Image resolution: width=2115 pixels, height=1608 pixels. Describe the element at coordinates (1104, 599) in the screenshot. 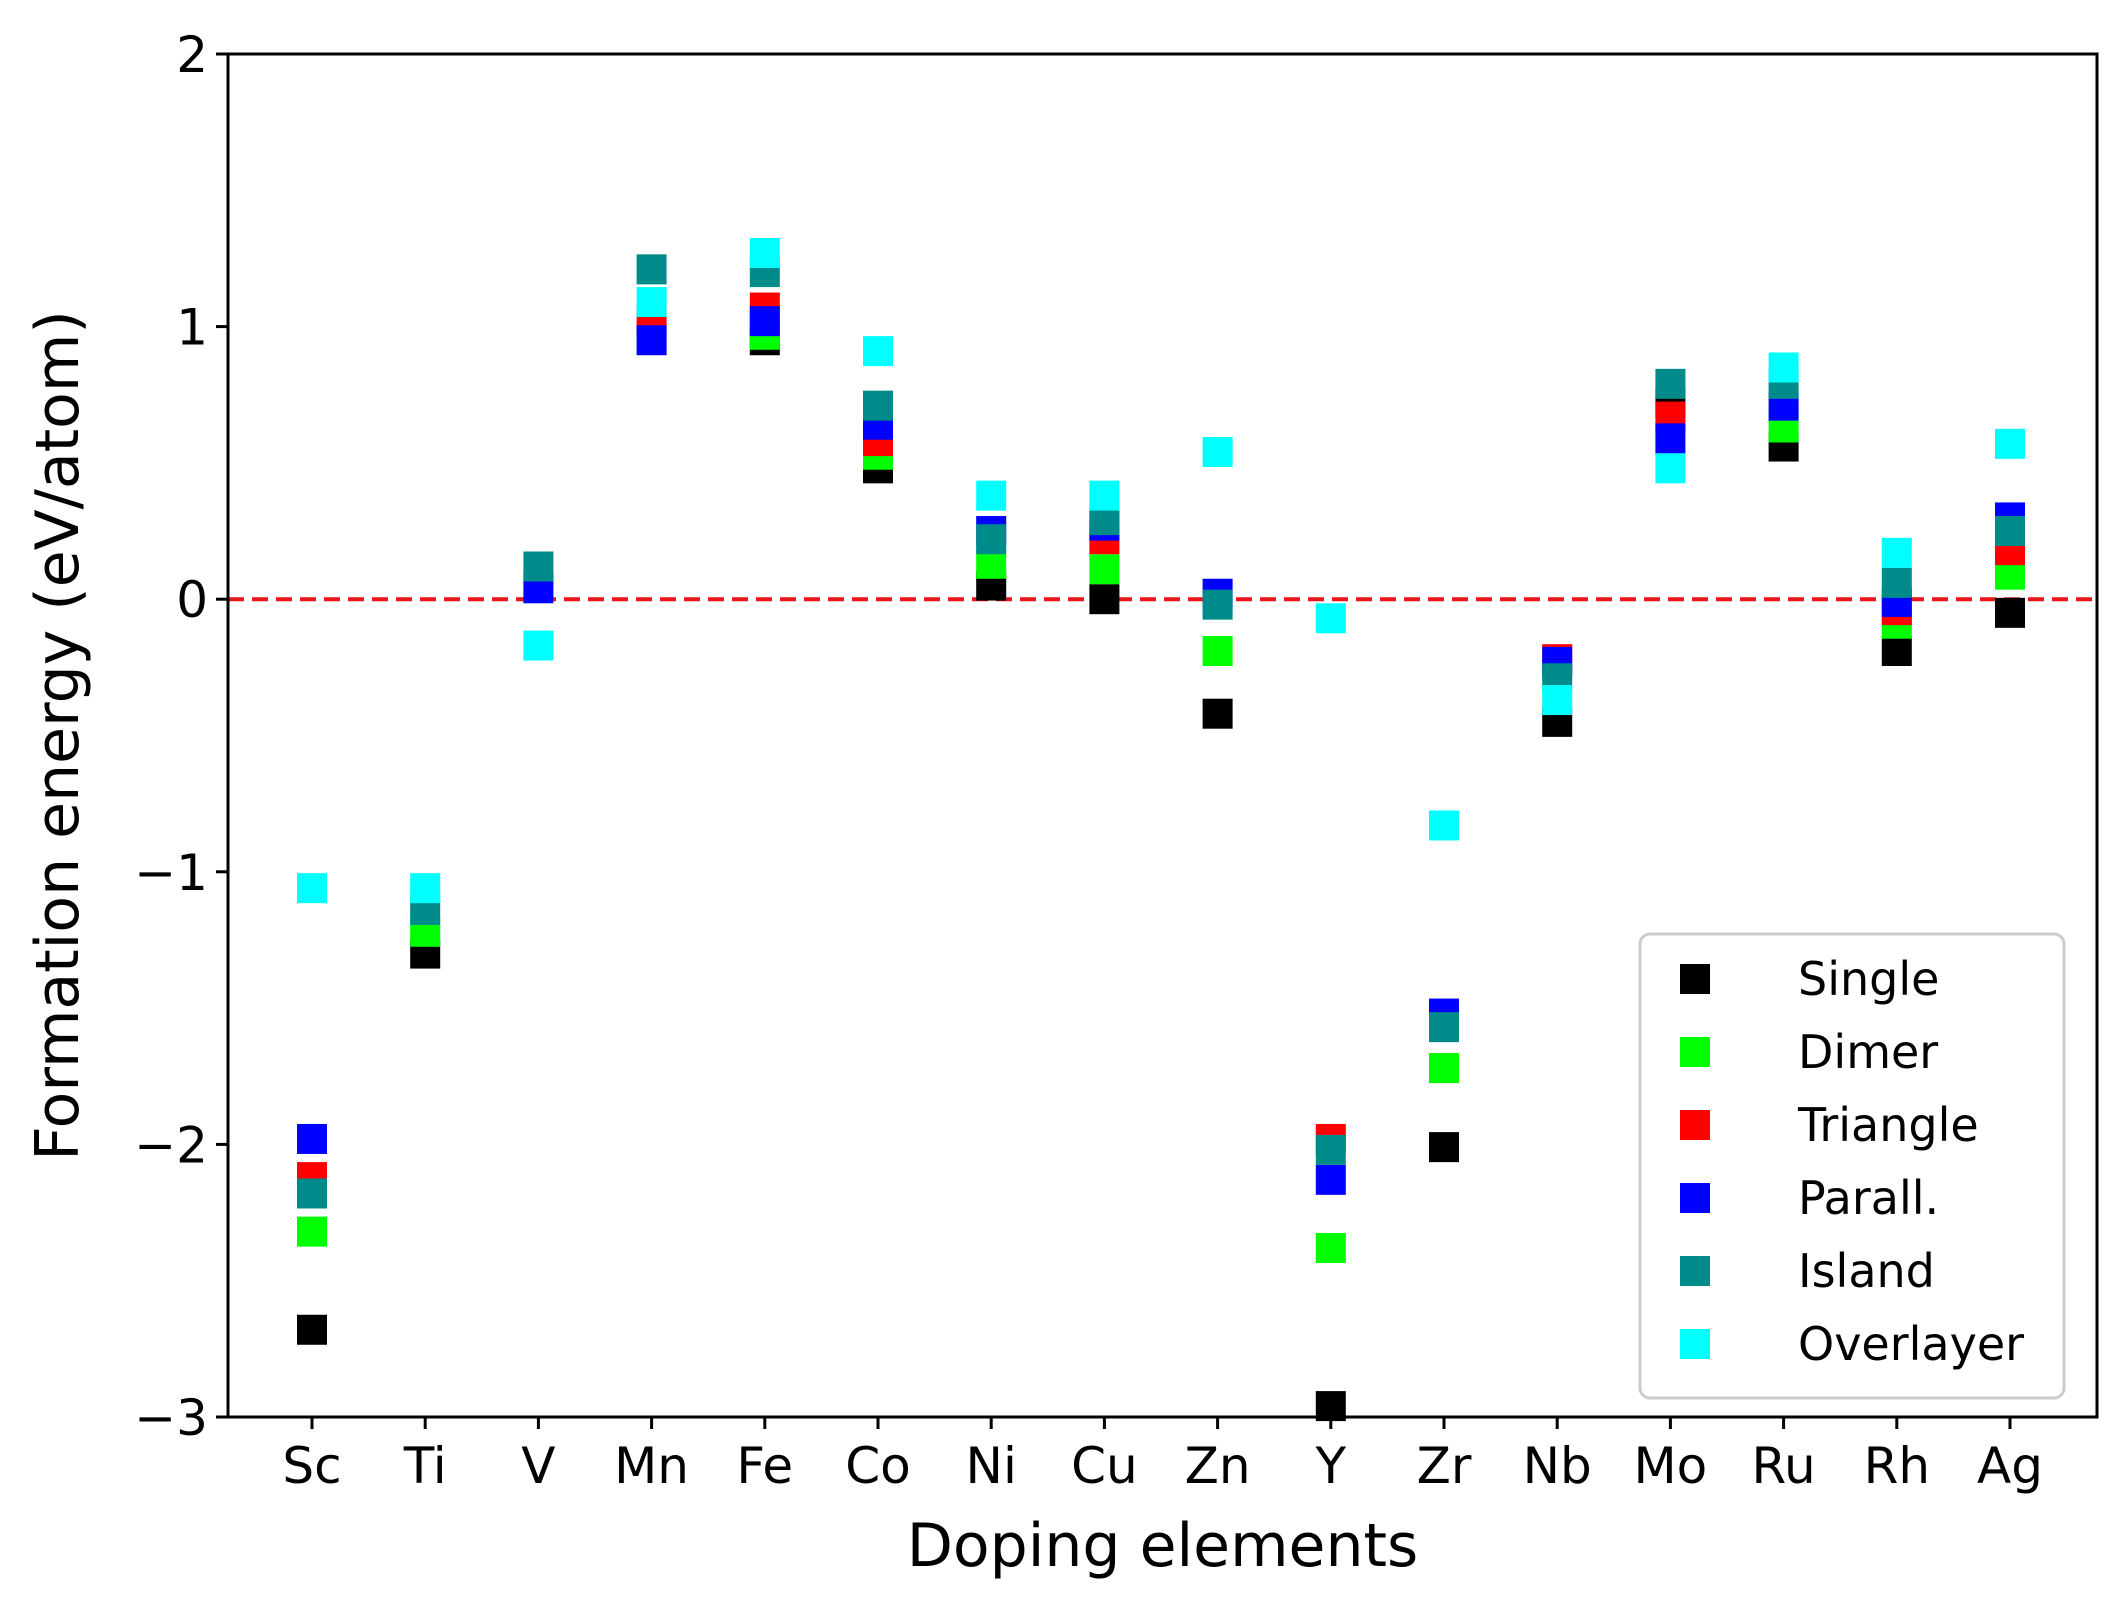

I see `point-single-cu` at that location.